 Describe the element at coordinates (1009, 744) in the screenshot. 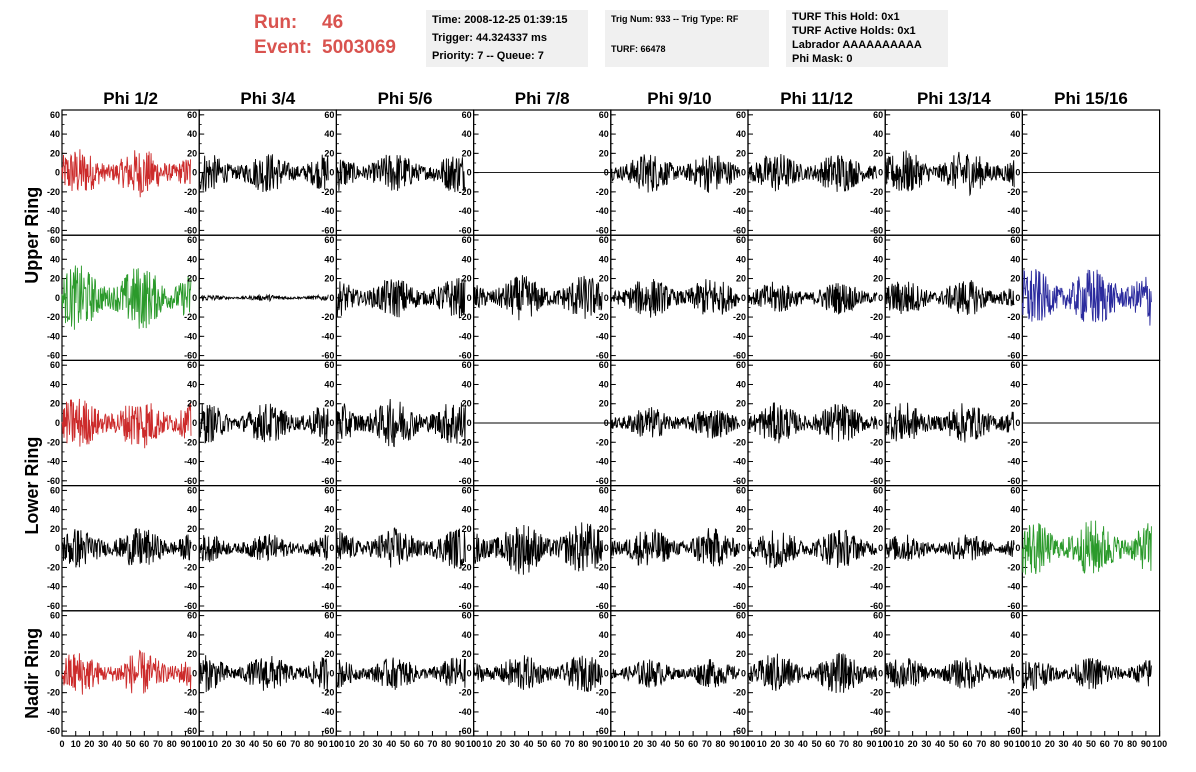

I see `x-tick-label: 90` at that location.